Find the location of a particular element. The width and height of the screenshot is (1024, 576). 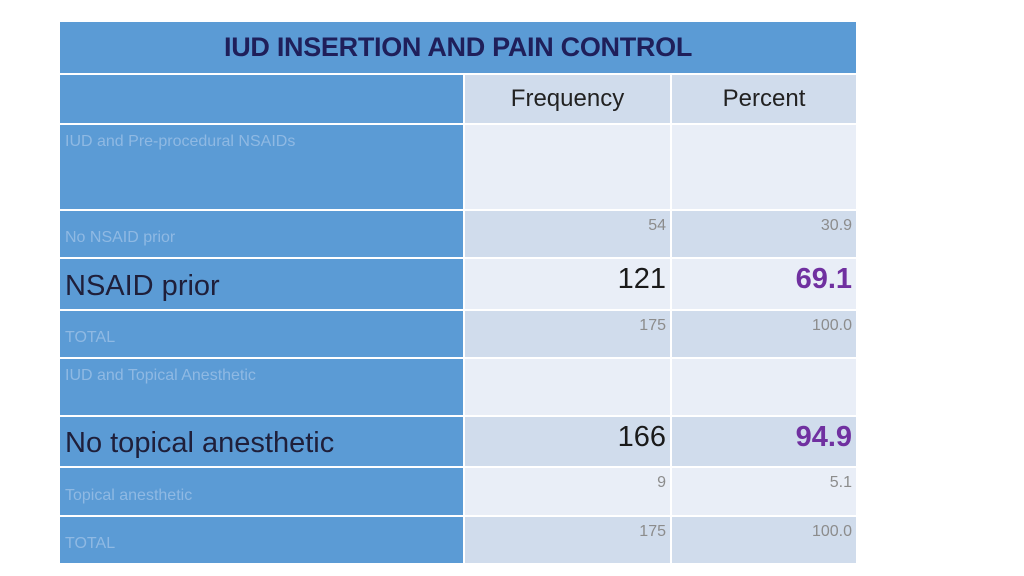

table-row: Topical anesthetic 9 5.1 is located at coordinates (458, 491).